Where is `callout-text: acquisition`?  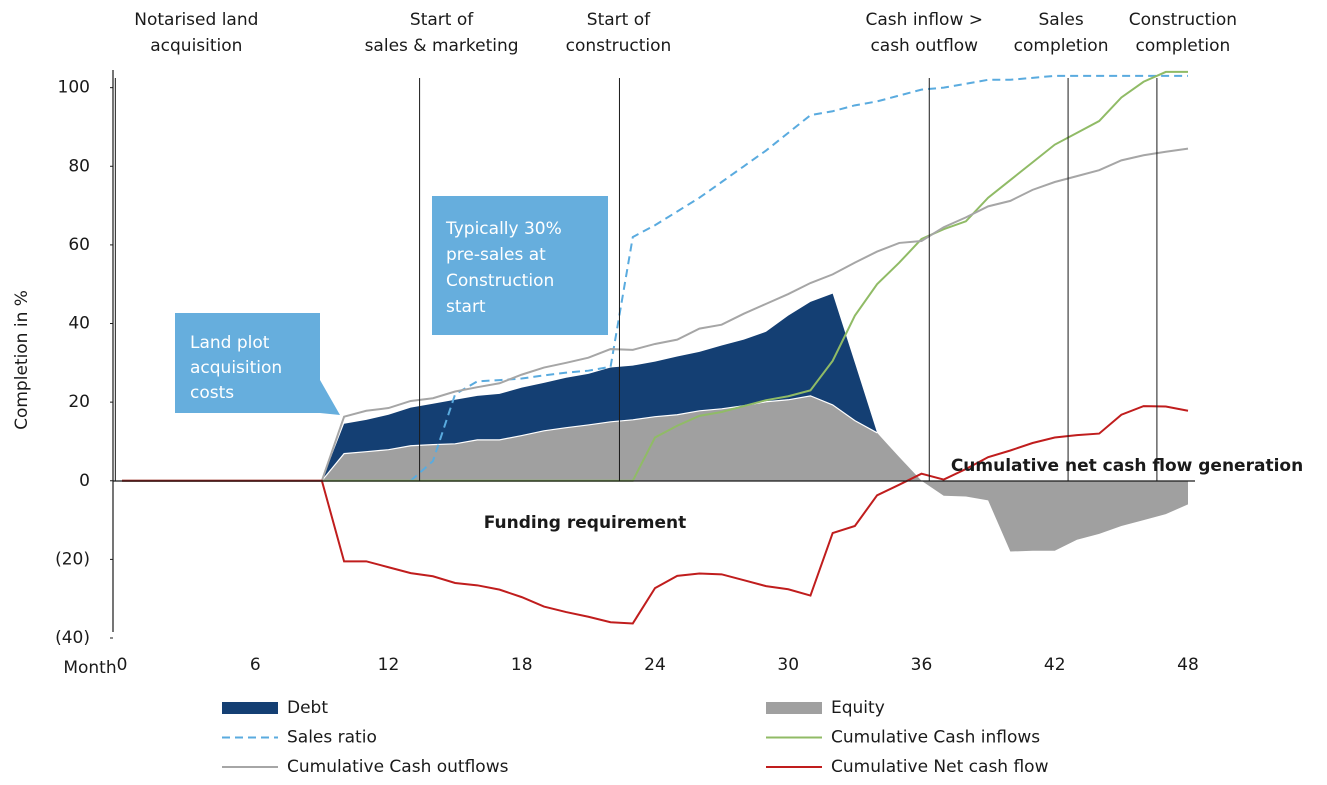 callout-text: acquisition is located at coordinates (236, 368).